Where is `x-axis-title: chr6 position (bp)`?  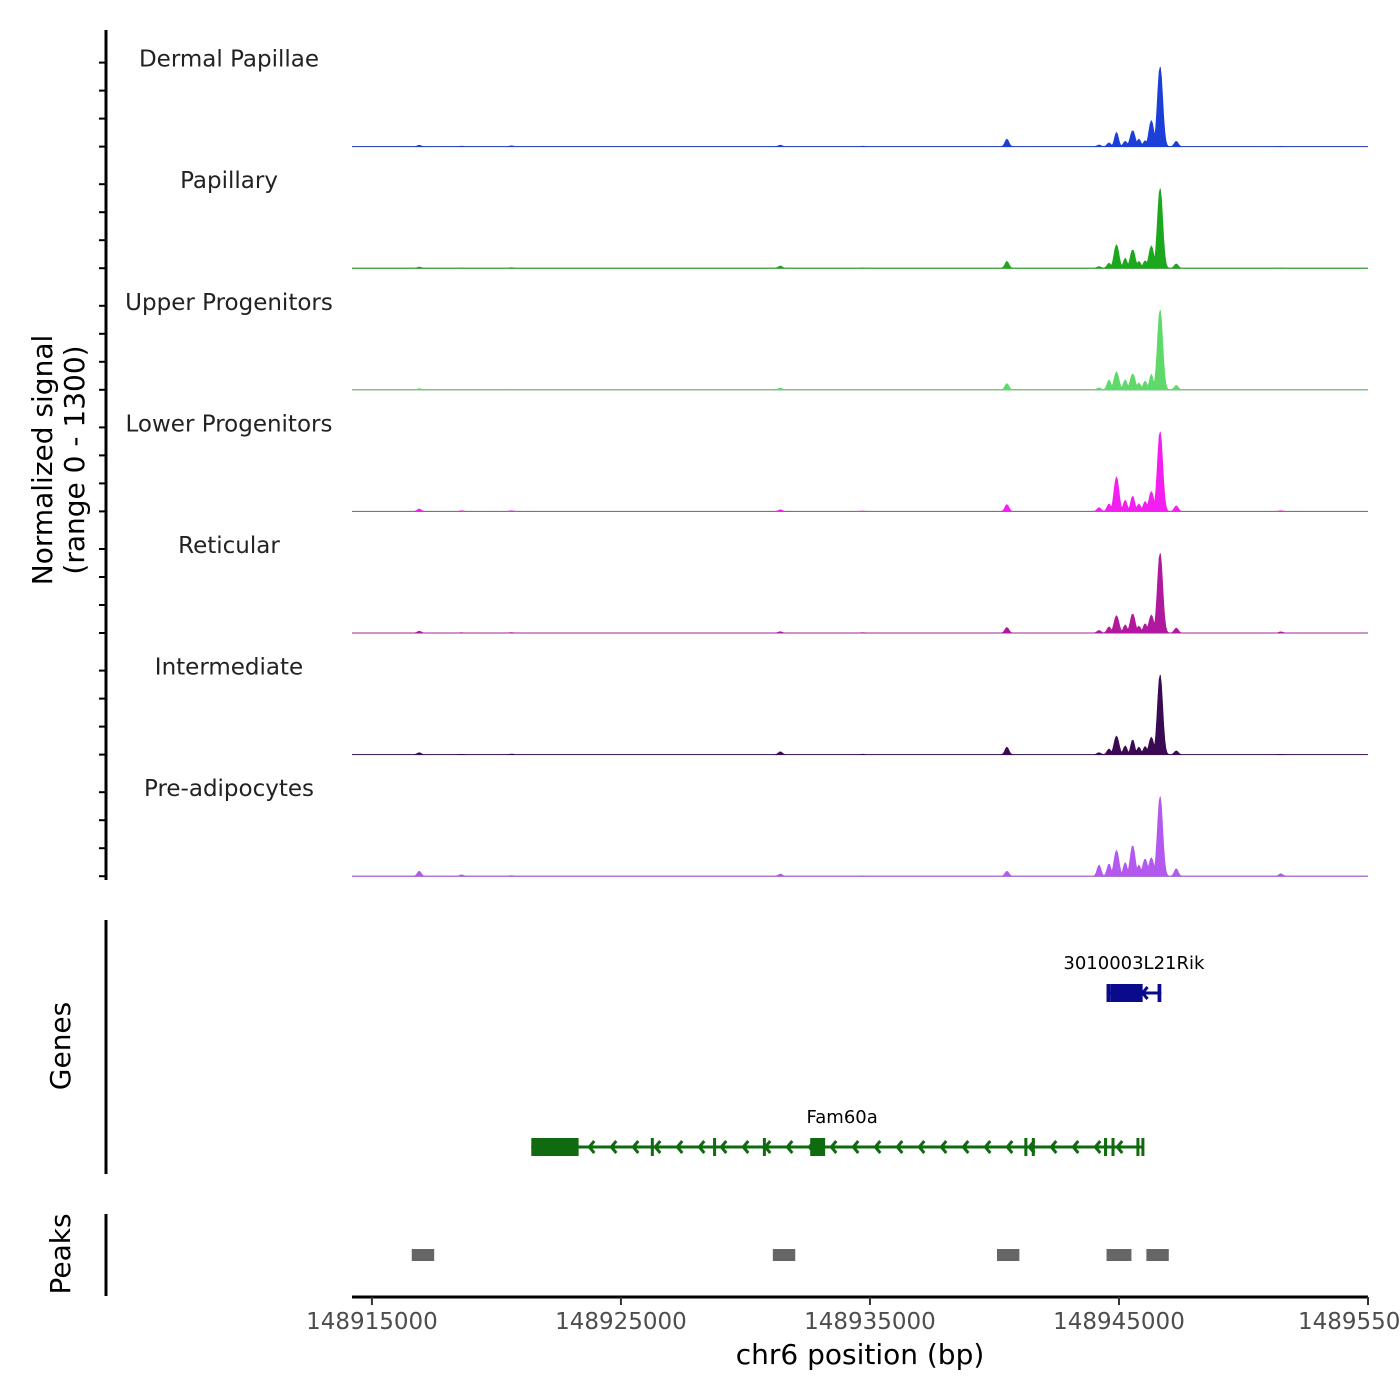 x-axis-title: chr6 position (bp) is located at coordinates (860, 1354).